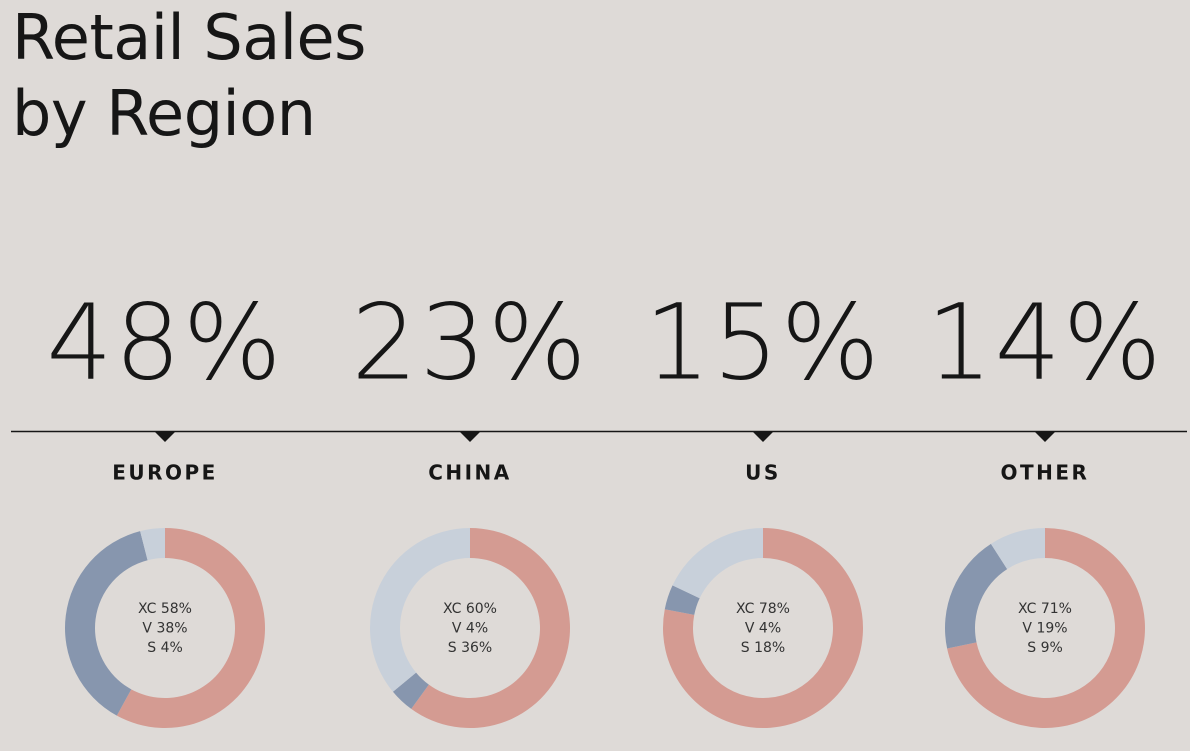  What do you see at coordinates (164, 342) in the screenshot?
I see `region-share: 48%` at bounding box center [164, 342].